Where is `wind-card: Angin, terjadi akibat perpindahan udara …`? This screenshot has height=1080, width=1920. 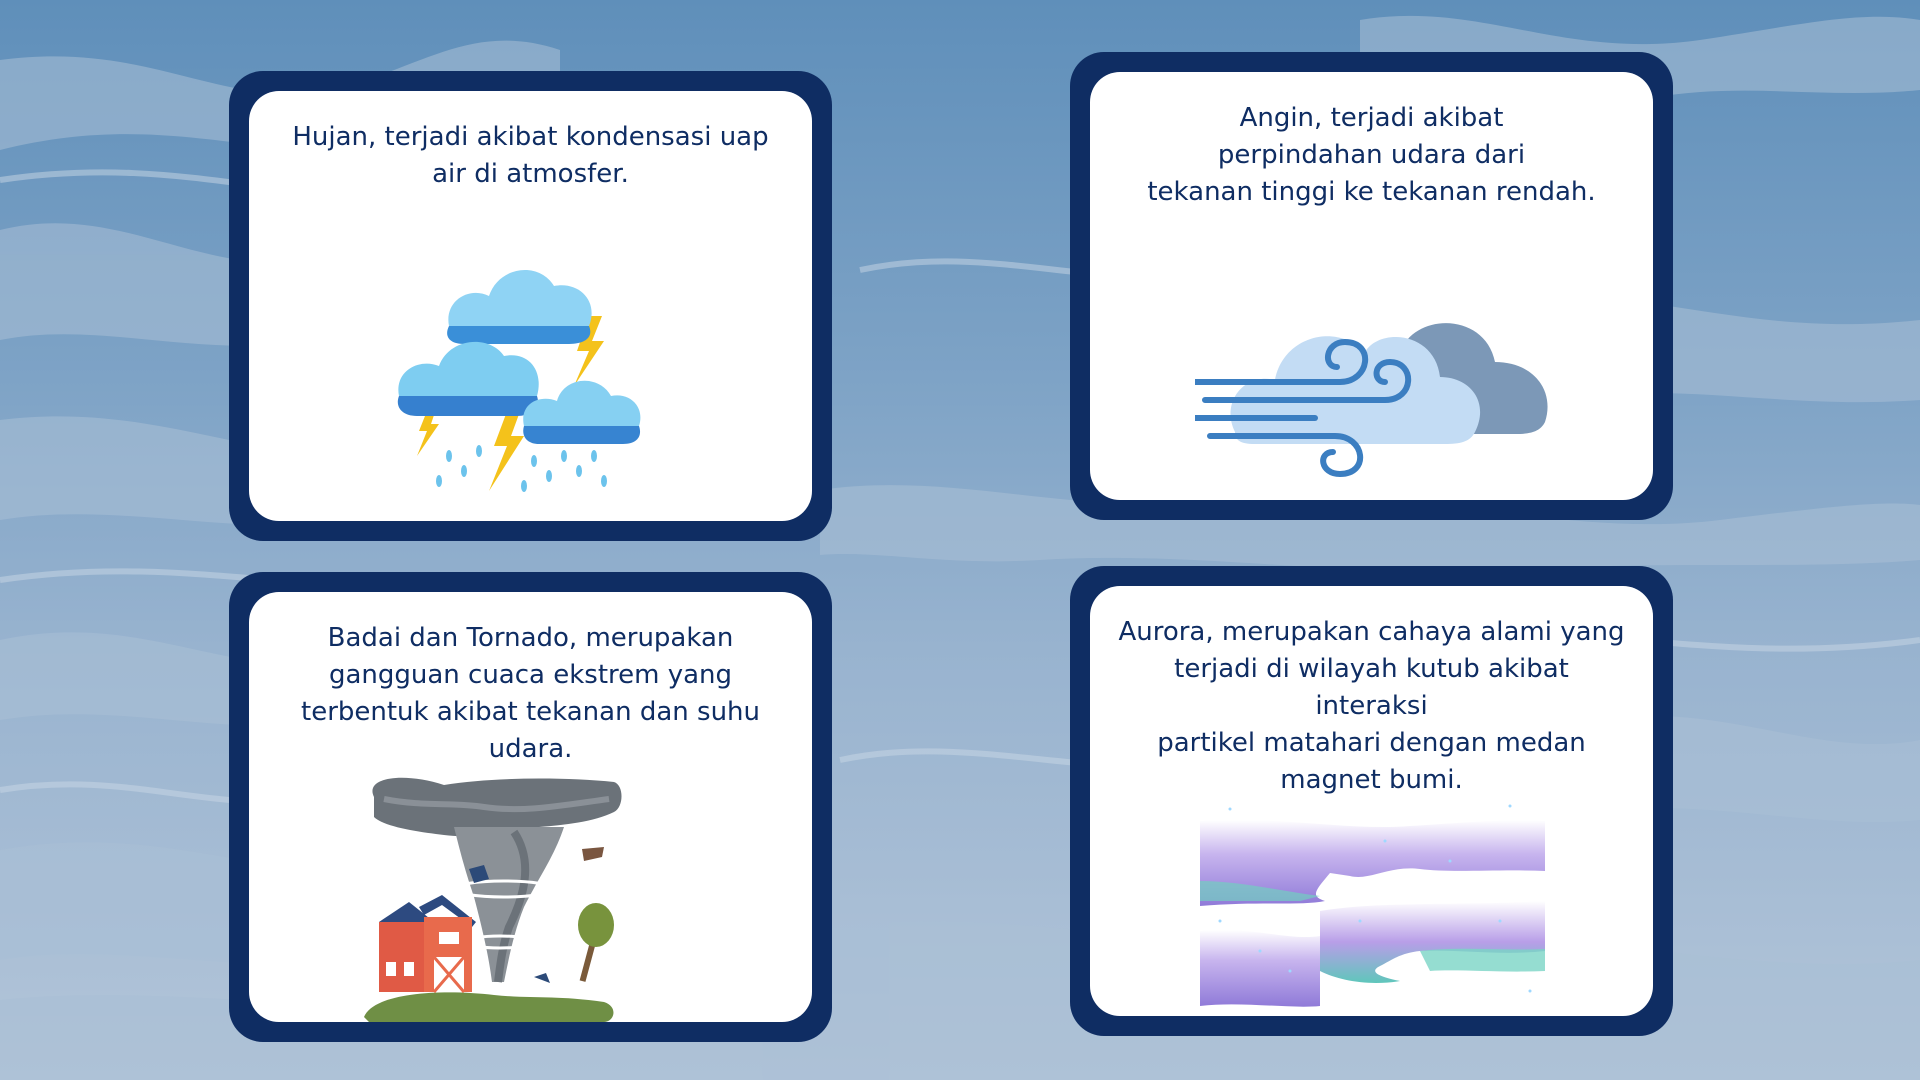
wind-card: Angin, terjadi akibat perpindahan udara … is located at coordinates (1371, 286).